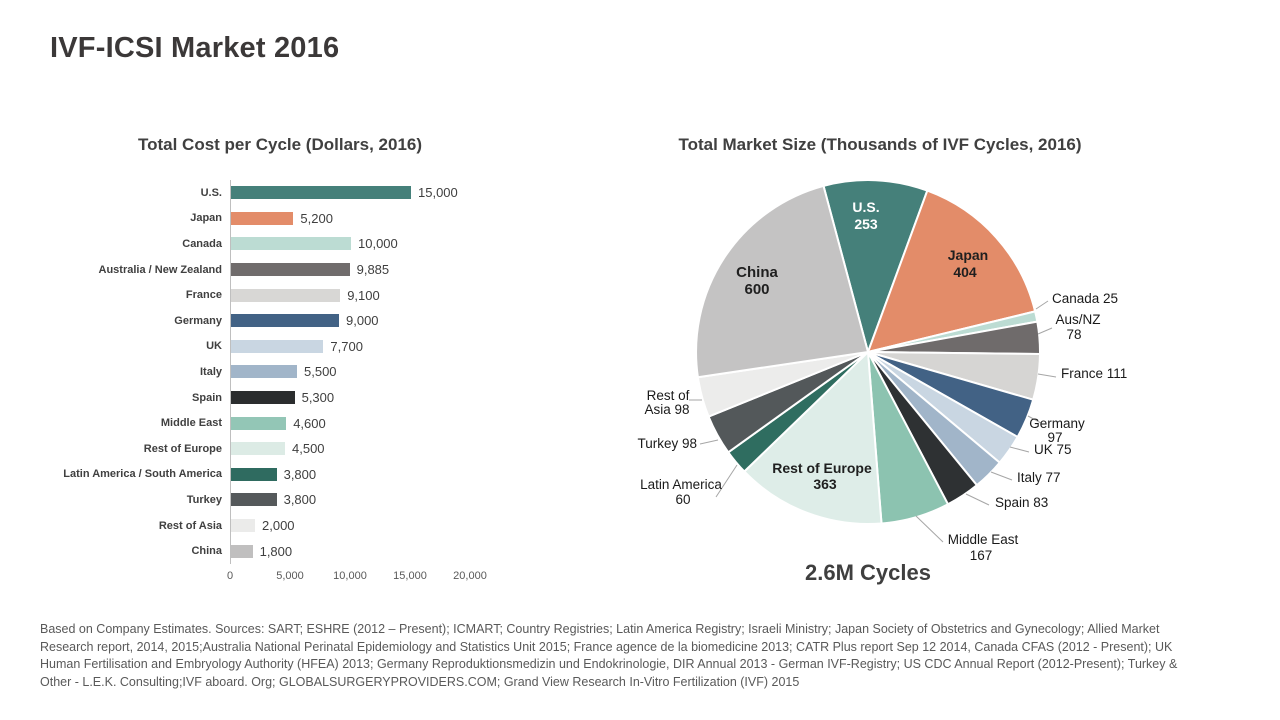 The image size is (1280, 720). I want to click on bar-value-label: 9,885, so click(373, 270).